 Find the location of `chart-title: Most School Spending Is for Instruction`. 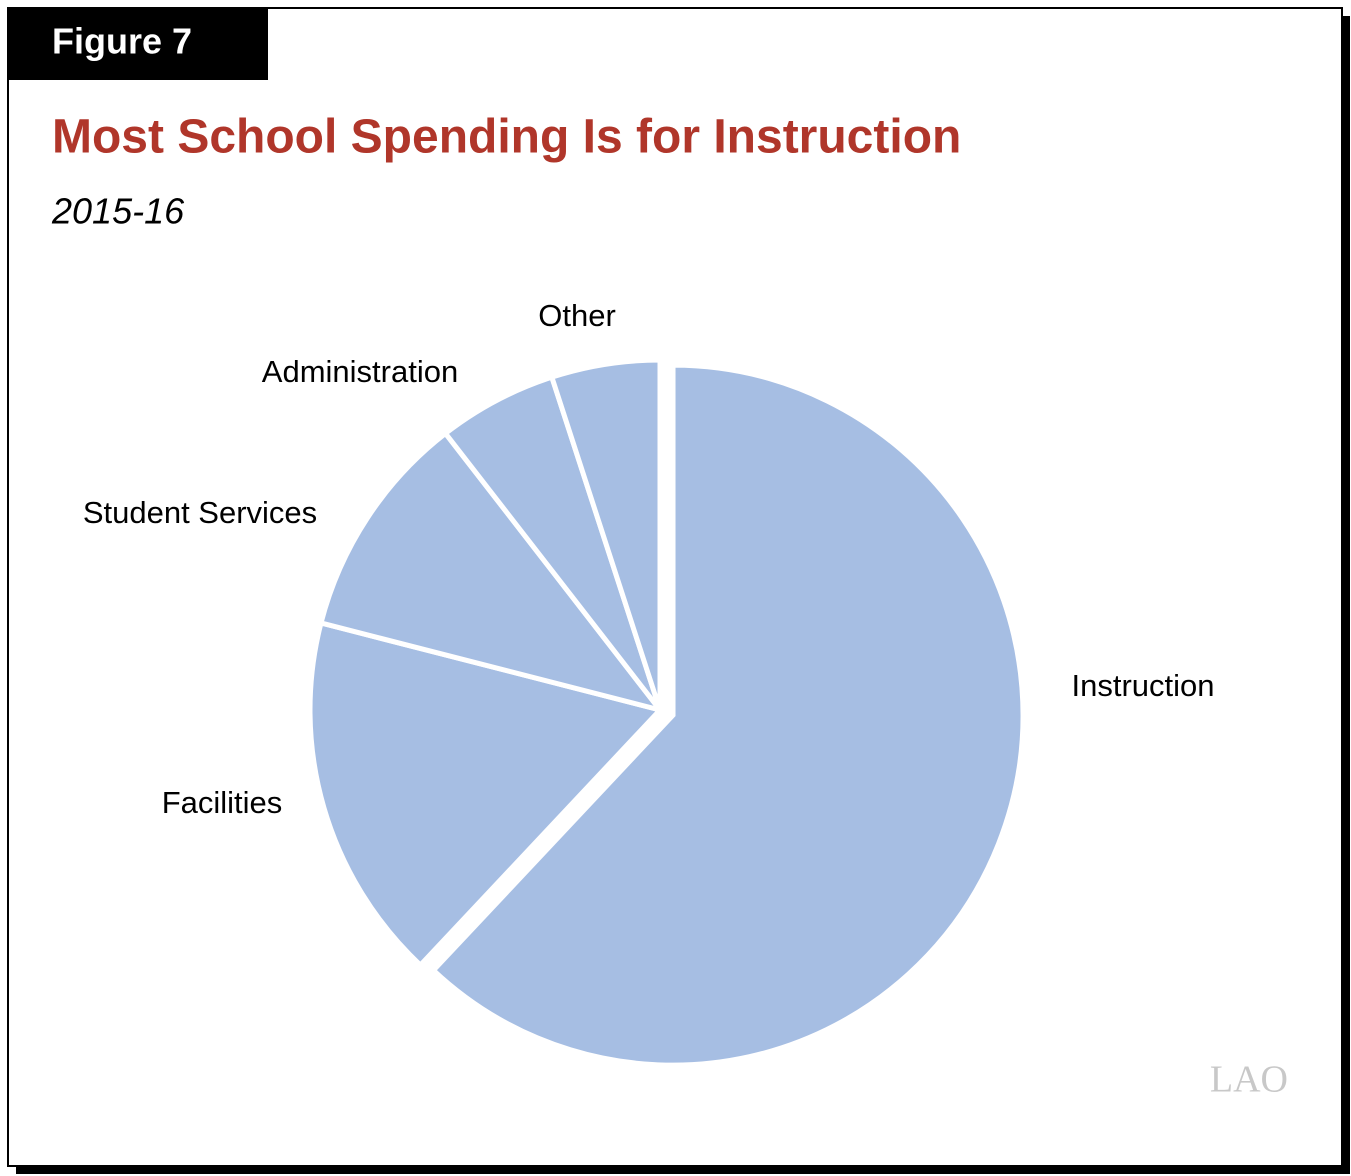

chart-title: Most School Spending Is for Instruction is located at coordinates (506, 137).